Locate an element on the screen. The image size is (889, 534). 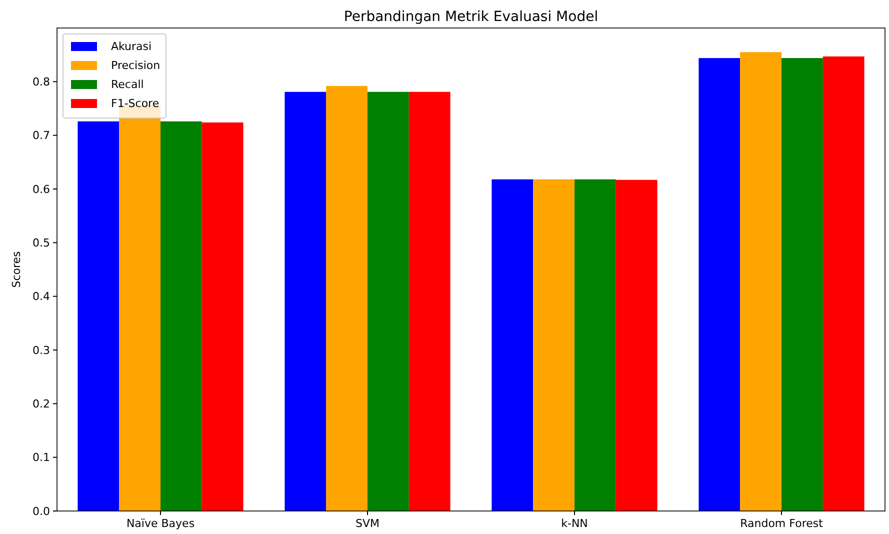
legend-label: F1-Score is located at coordinates (135, 103).